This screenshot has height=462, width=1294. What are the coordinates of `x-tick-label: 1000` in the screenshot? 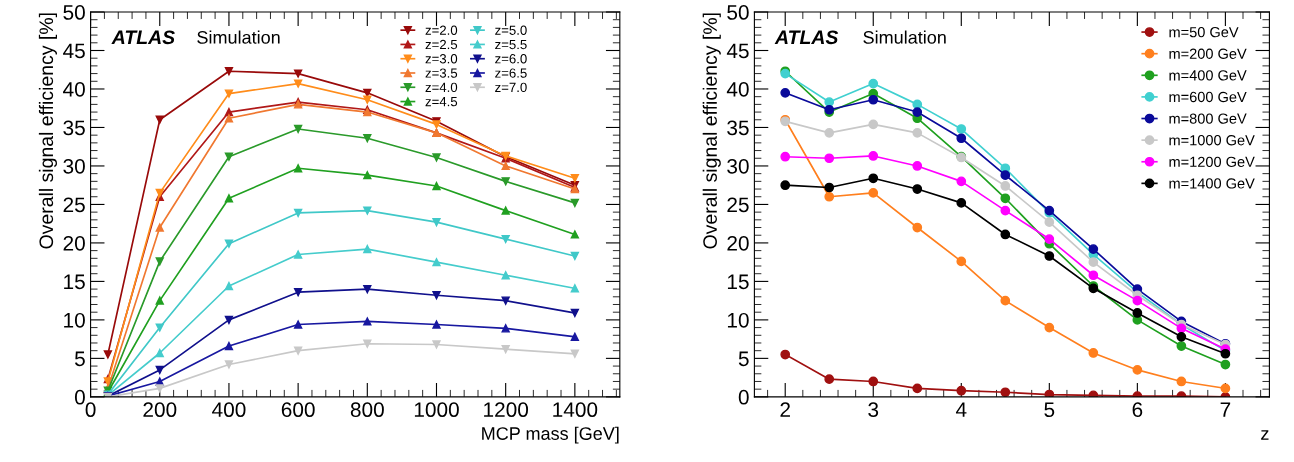 It's located at (436, 410).